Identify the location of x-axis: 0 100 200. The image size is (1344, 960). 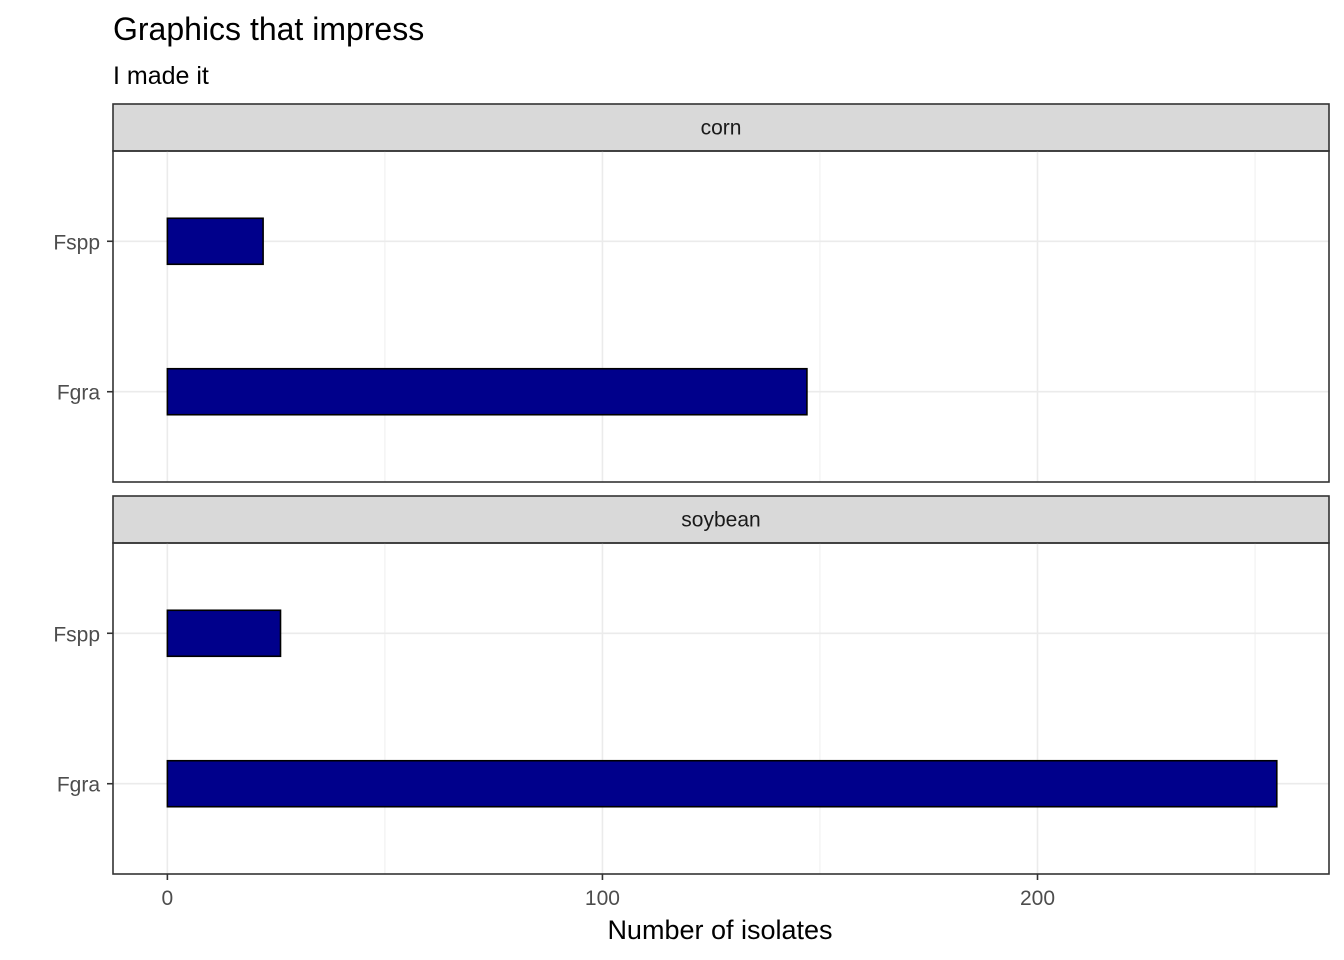
(608, 892).